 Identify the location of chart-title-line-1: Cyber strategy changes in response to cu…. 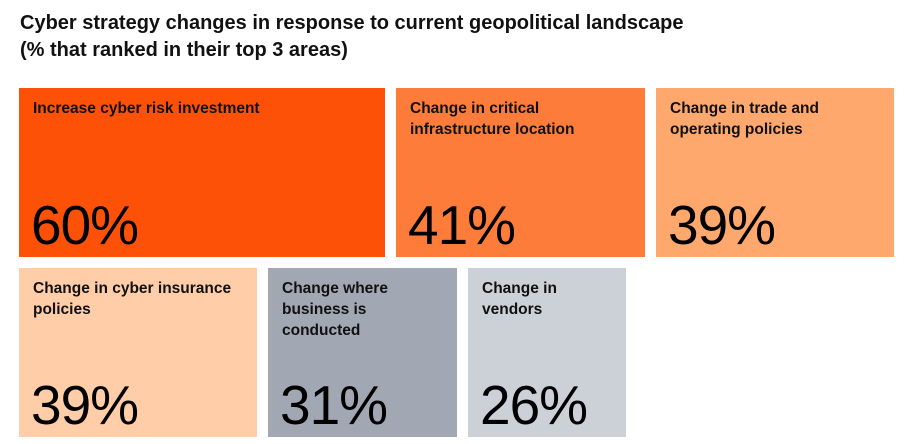
(352, 23).